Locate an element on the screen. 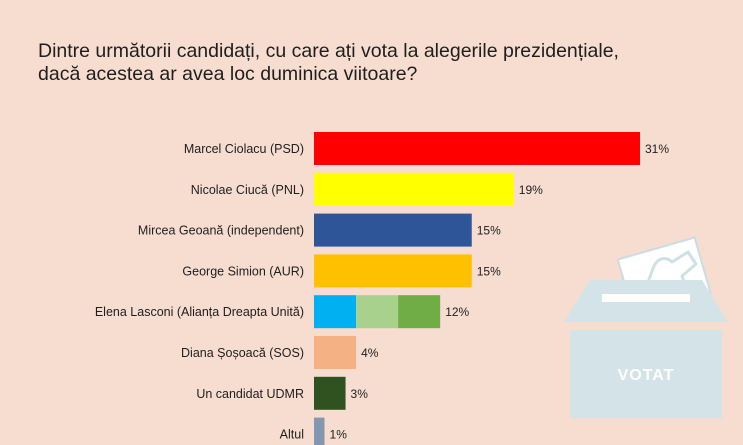 This screenshot has height=445, width=743. value-label-7: 1% is located at coordinates (339, 435).